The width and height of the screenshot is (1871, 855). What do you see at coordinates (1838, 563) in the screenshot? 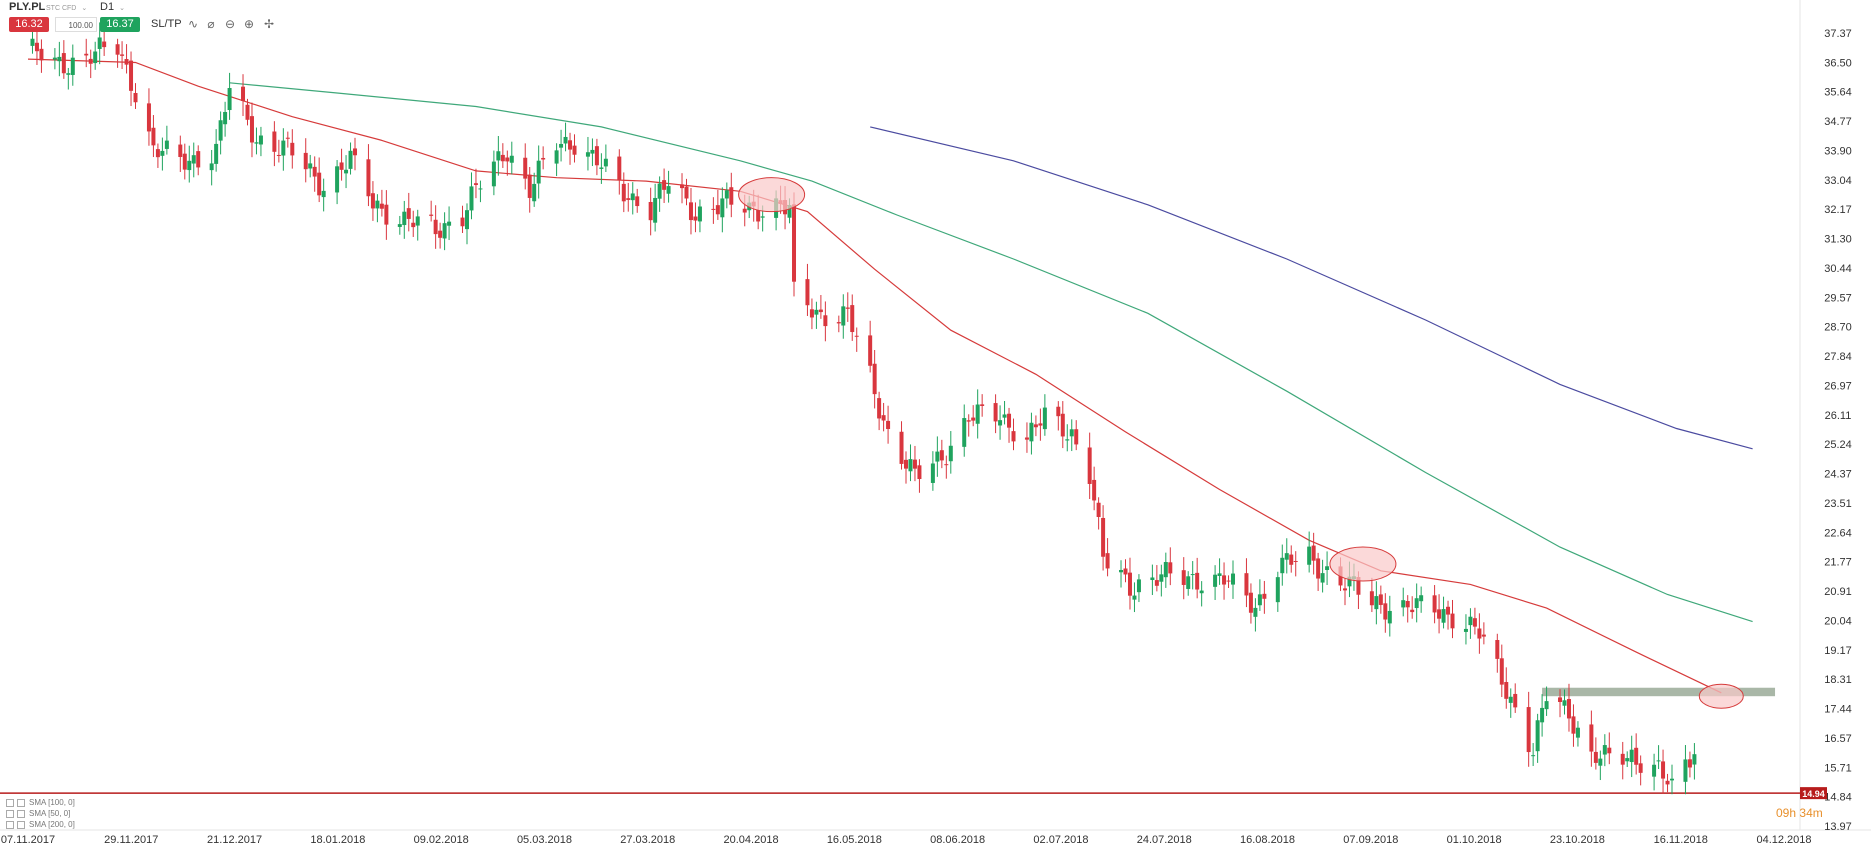
I see `y-tick-label: 21.77` at bounding box center [1838, 563].